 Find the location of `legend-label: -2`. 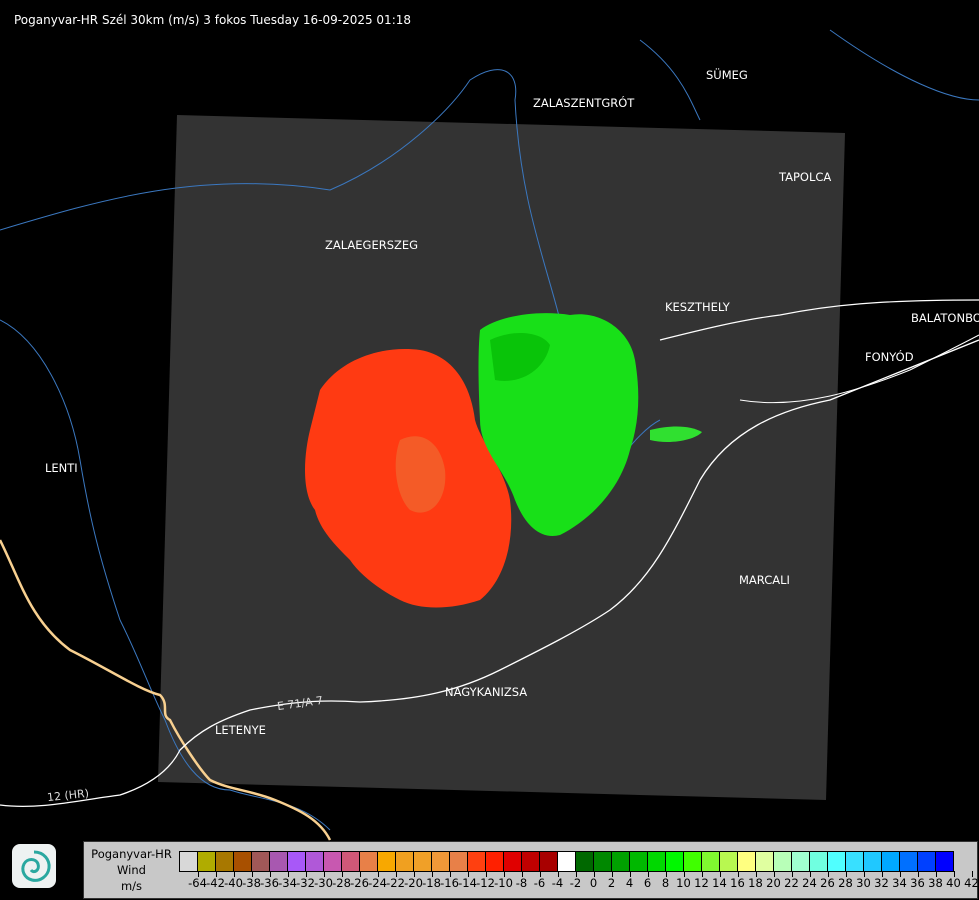

legend-label: -2 is located at coordinates (575, 883).